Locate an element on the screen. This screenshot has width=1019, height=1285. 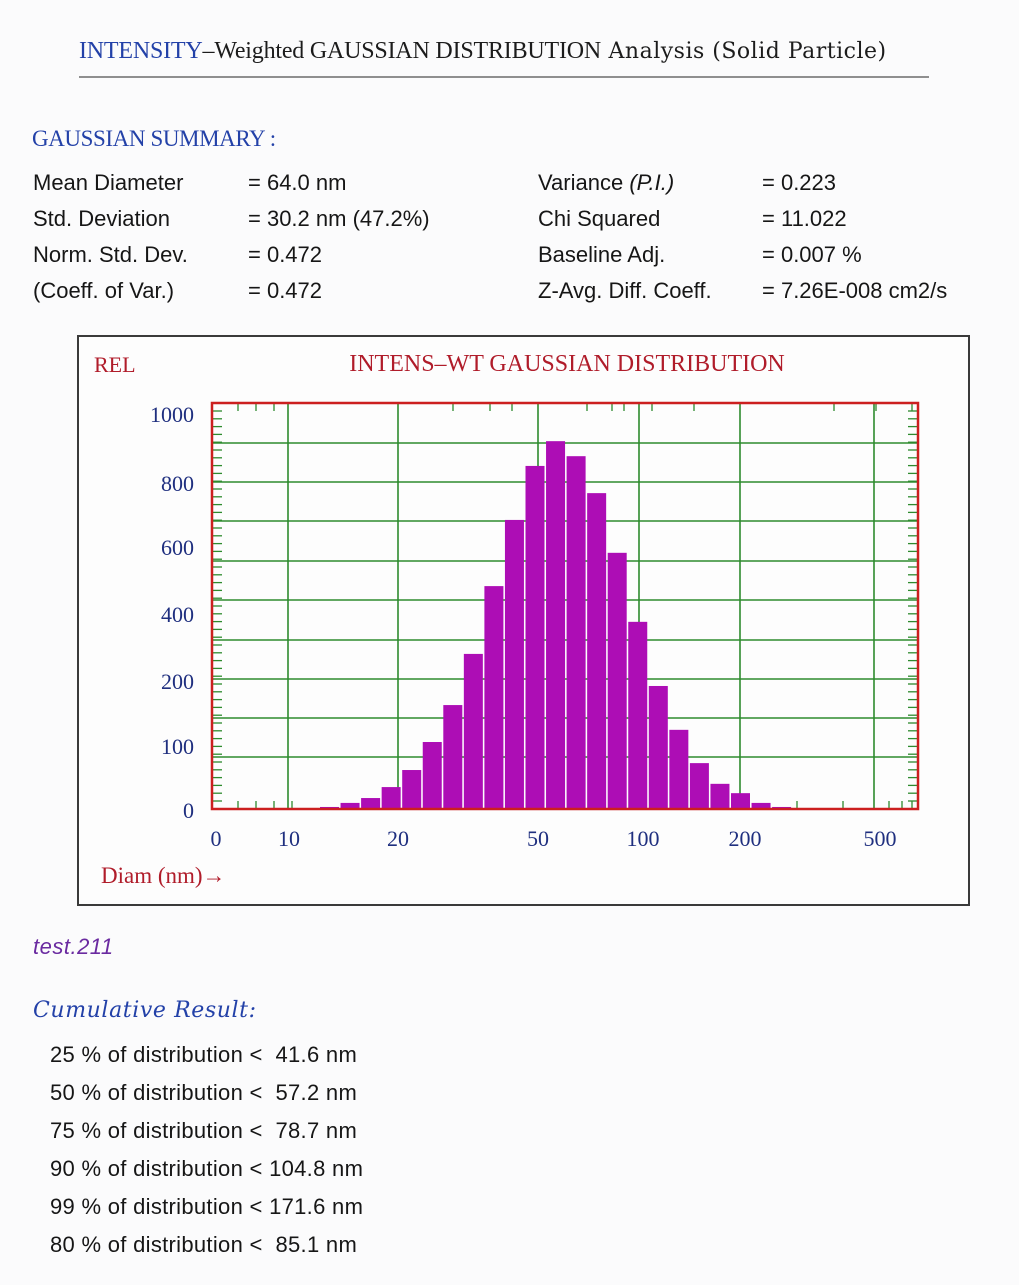
stat-value: = 0.223 is located at coordinates (799, 182).